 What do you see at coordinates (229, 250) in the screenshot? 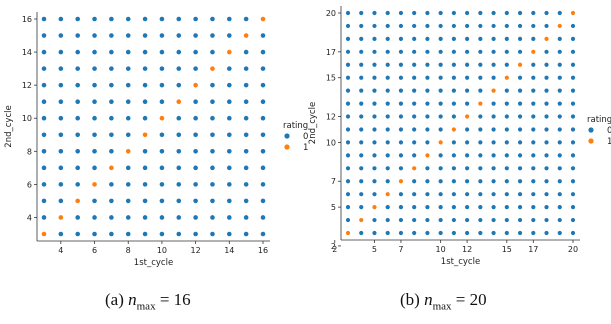
I see `x-tick-label: 14` at bounding box center [229, 250].